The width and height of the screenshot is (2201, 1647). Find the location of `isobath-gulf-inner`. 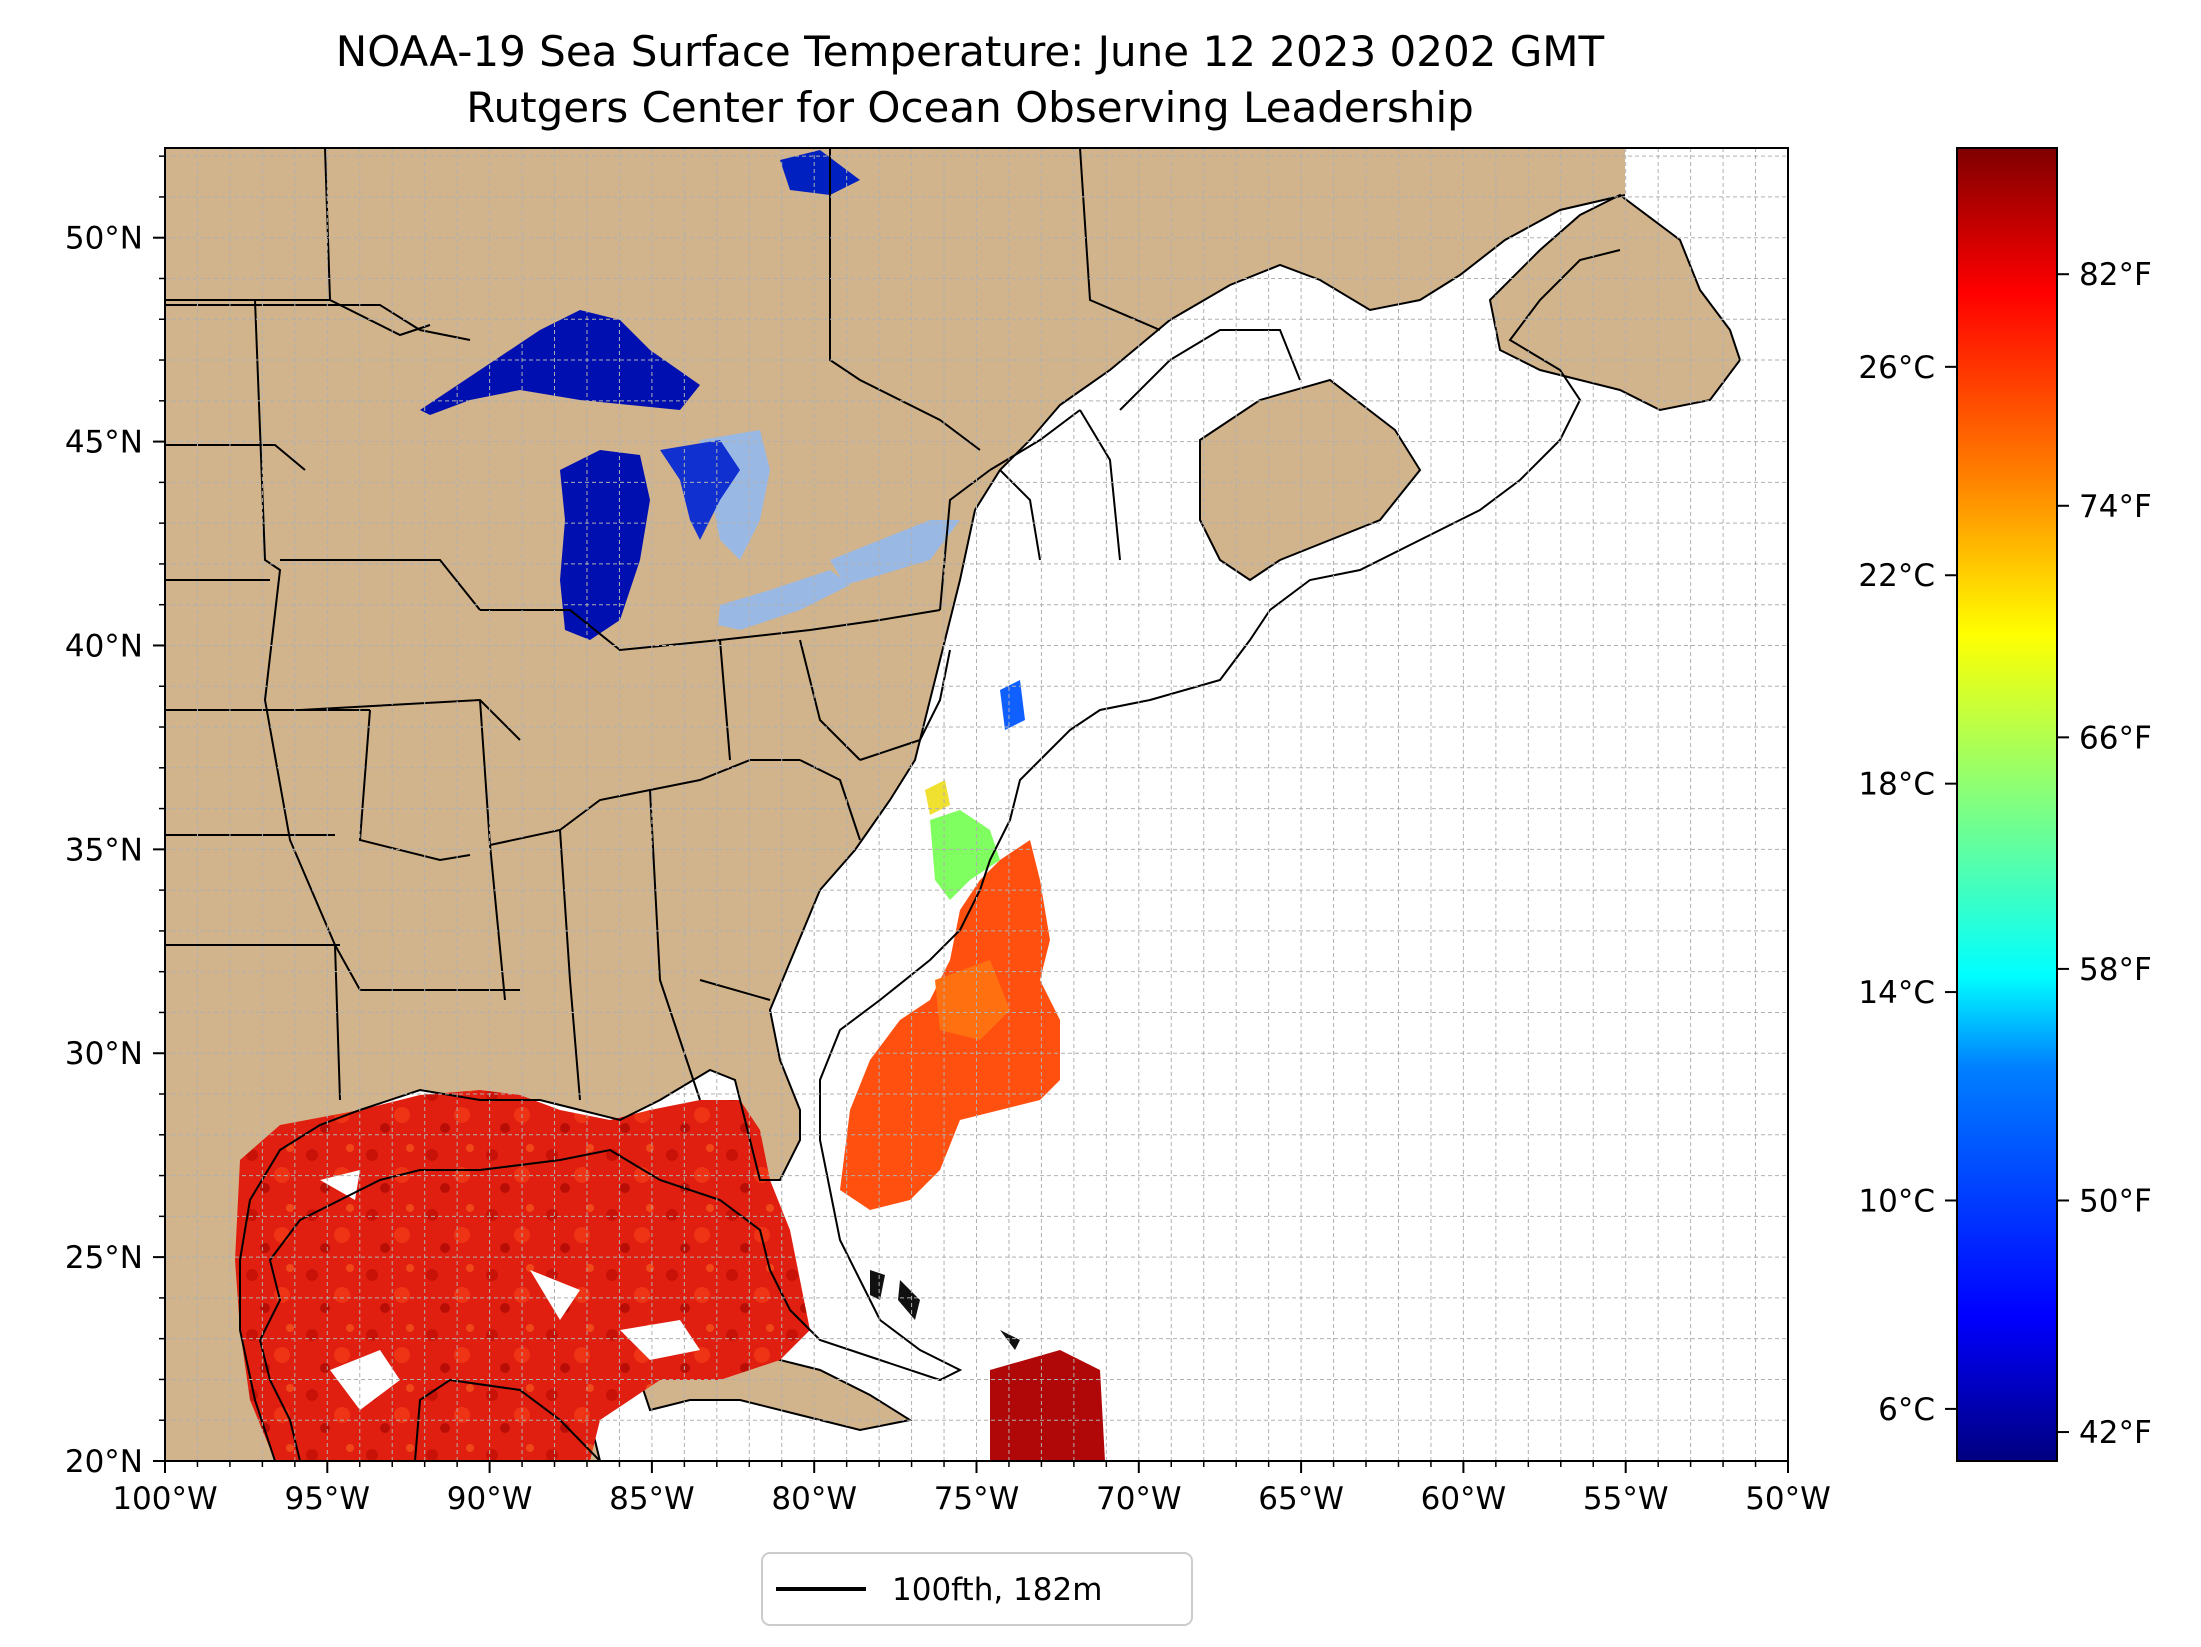

isobath-gulf-inner is located at coordinates (507, 1419).